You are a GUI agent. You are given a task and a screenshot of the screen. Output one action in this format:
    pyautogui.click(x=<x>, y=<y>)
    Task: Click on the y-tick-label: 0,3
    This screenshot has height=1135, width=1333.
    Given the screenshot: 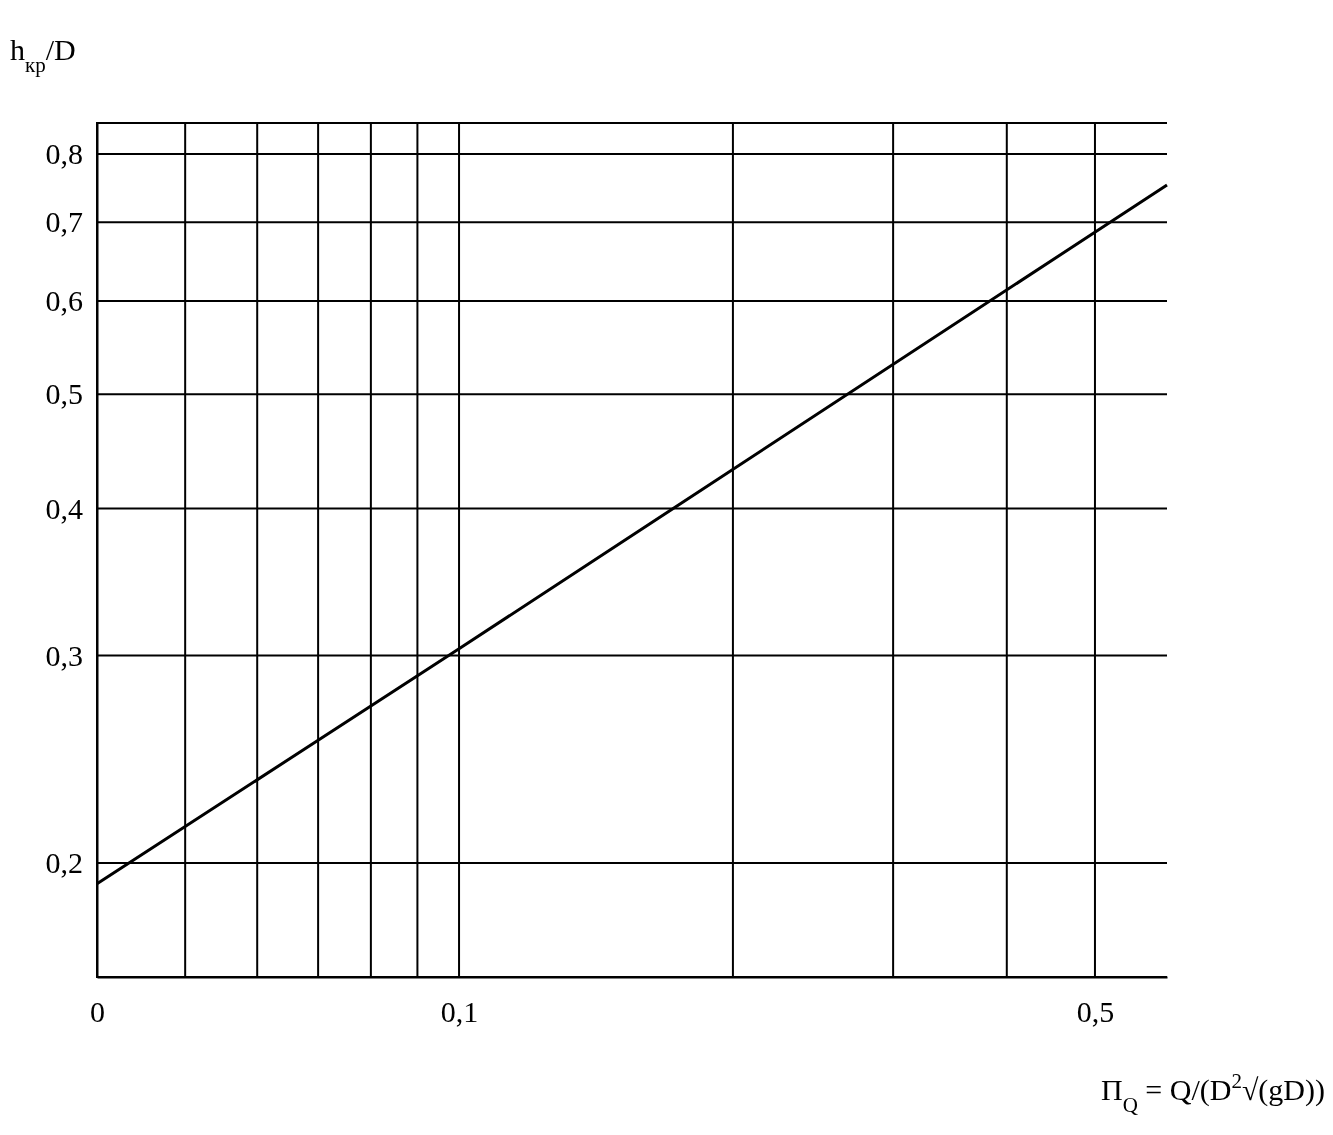 What is the action you would take?
    pyautogui.click(x=64, y=655)
    